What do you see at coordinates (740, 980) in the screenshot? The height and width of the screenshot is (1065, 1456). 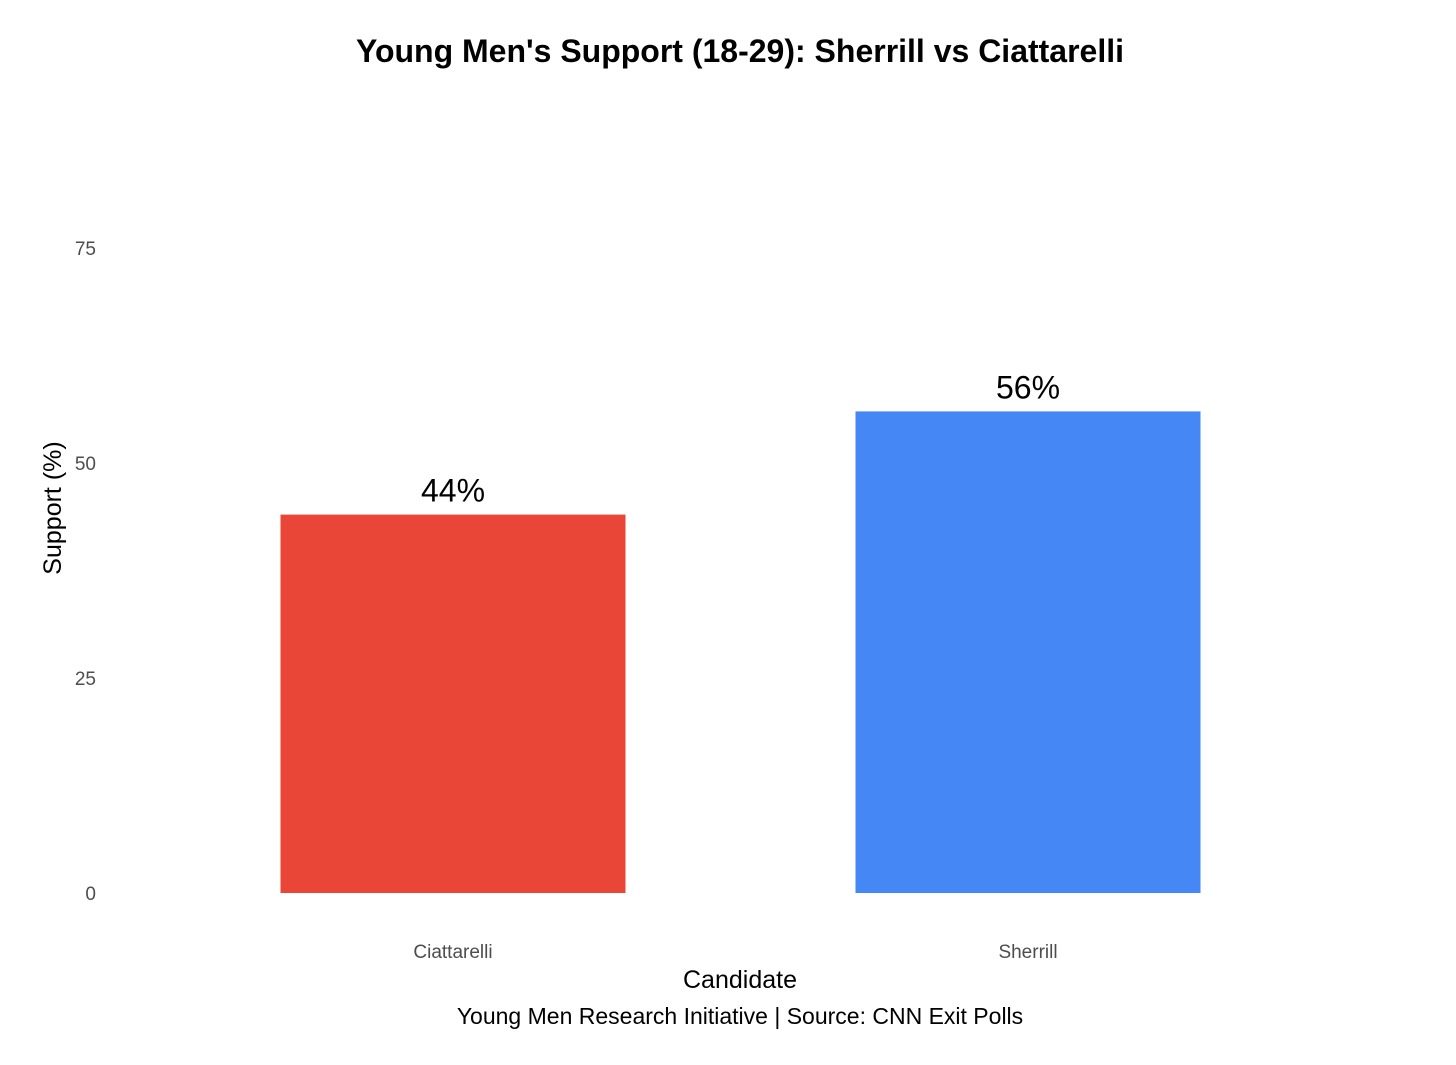 I see `x-axis-title: Candidate` at bounding box center [740, 980].